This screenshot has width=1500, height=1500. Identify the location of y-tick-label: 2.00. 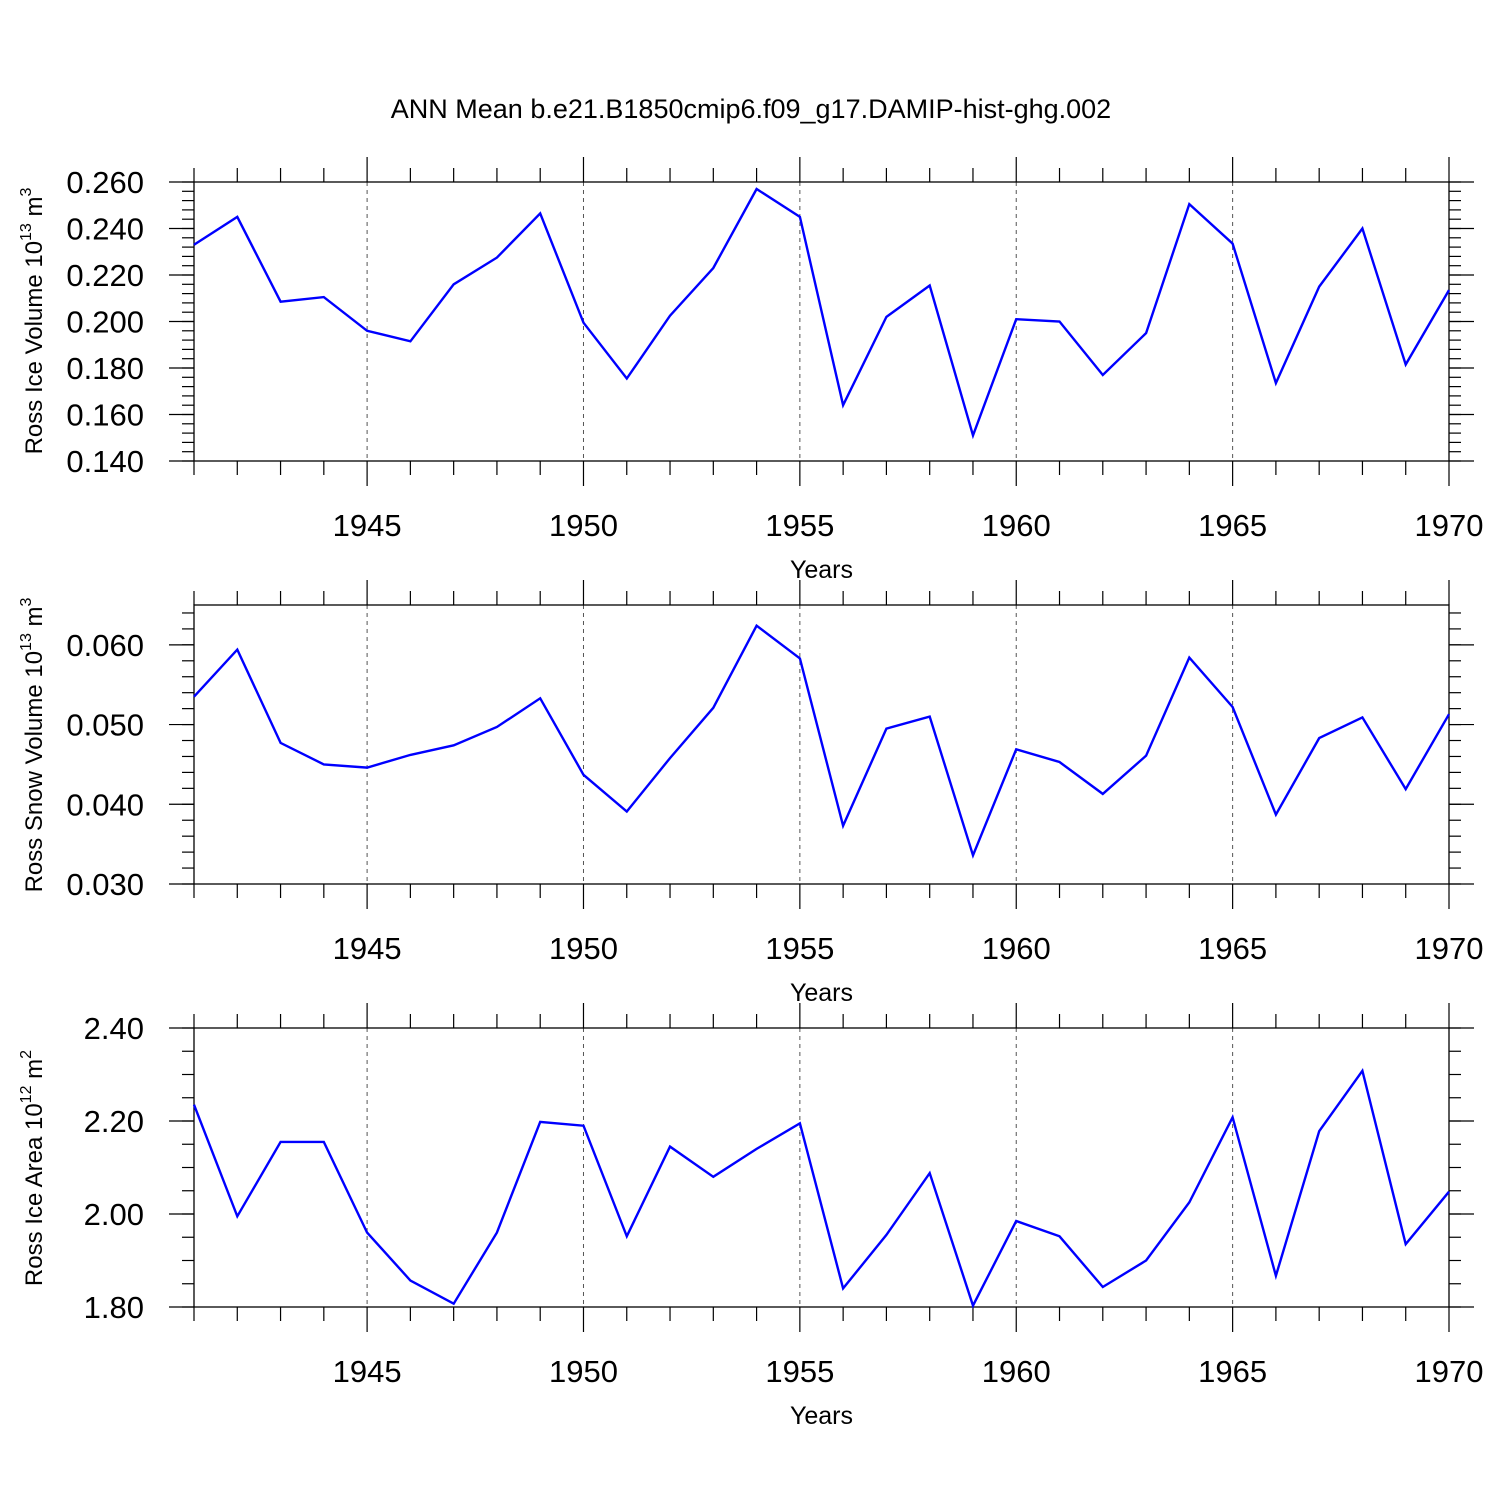
(114, 1214).